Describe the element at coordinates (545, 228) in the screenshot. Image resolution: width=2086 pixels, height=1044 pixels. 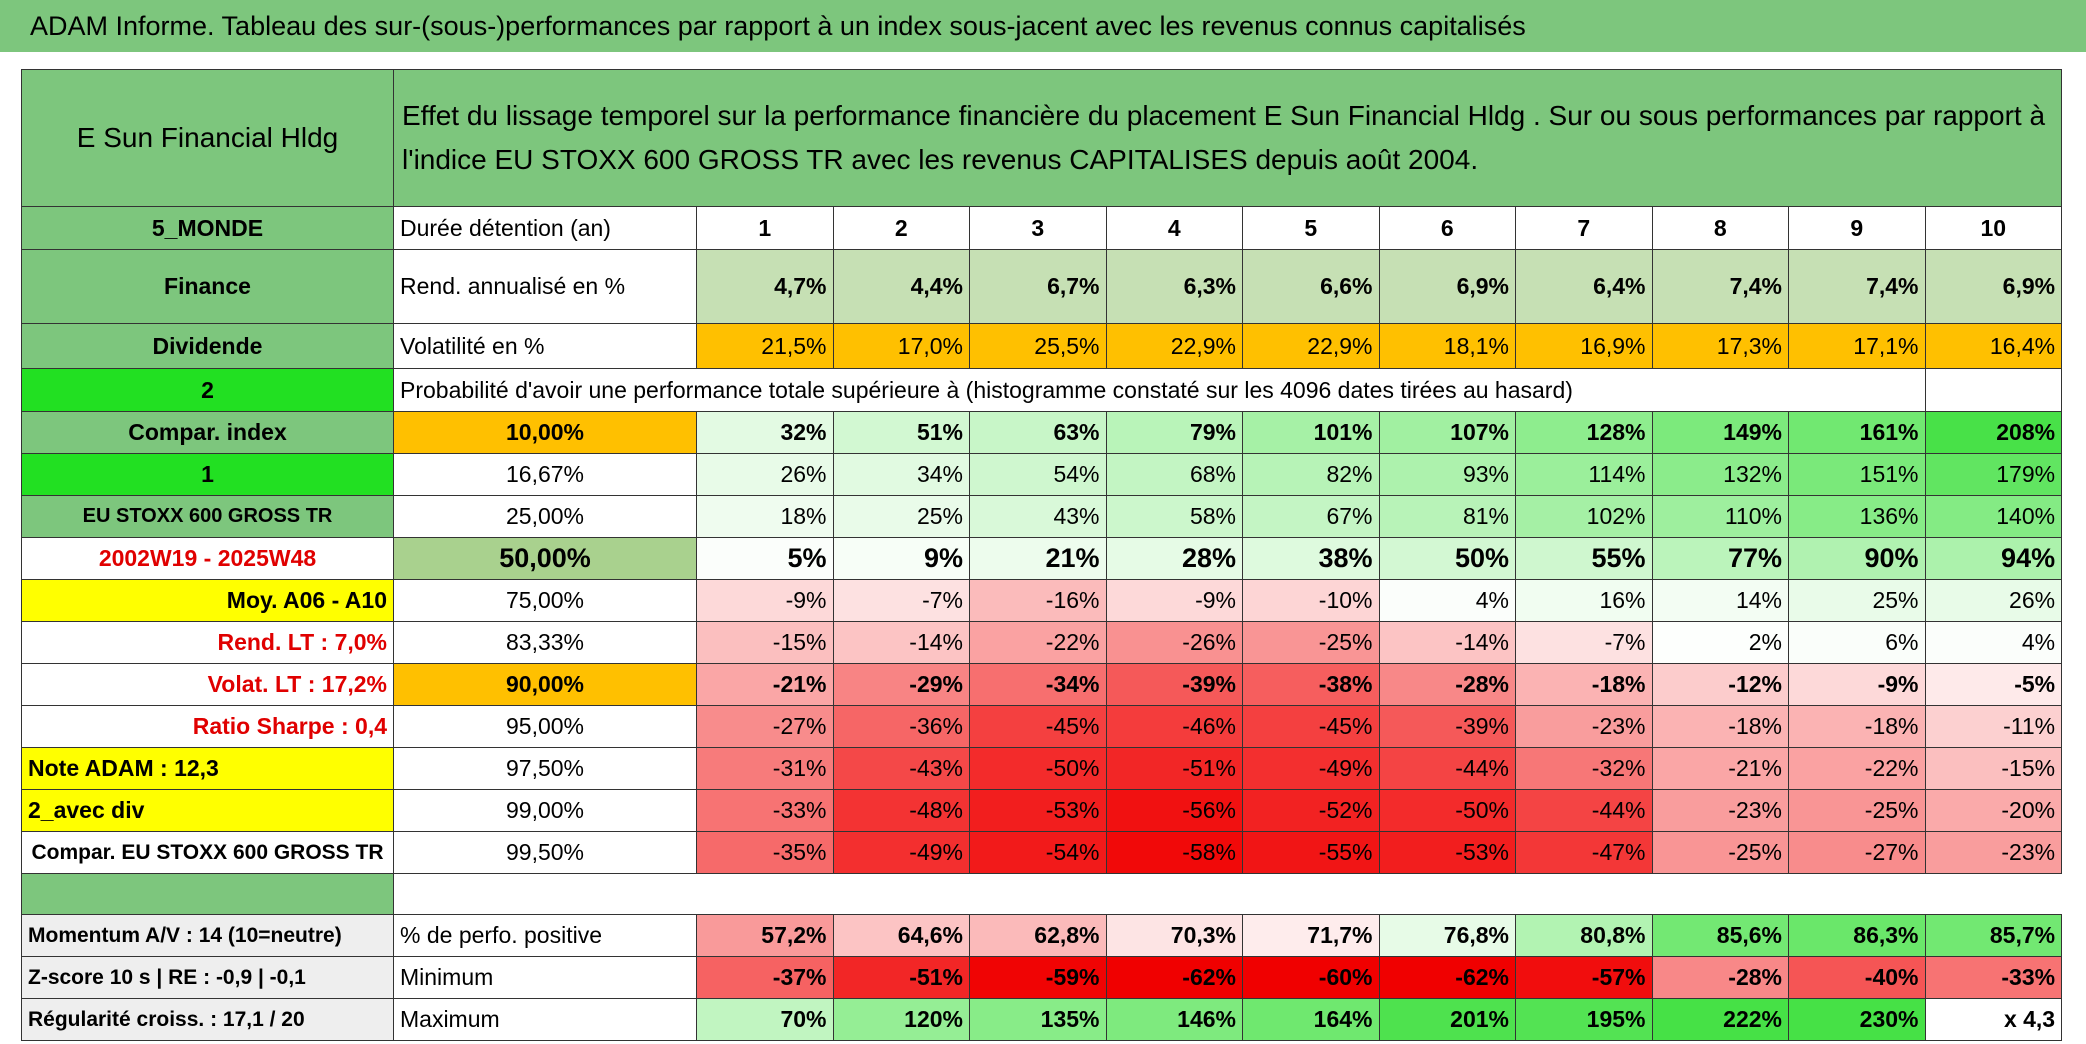
I see `row-header: Durée détention (an)` at that location.